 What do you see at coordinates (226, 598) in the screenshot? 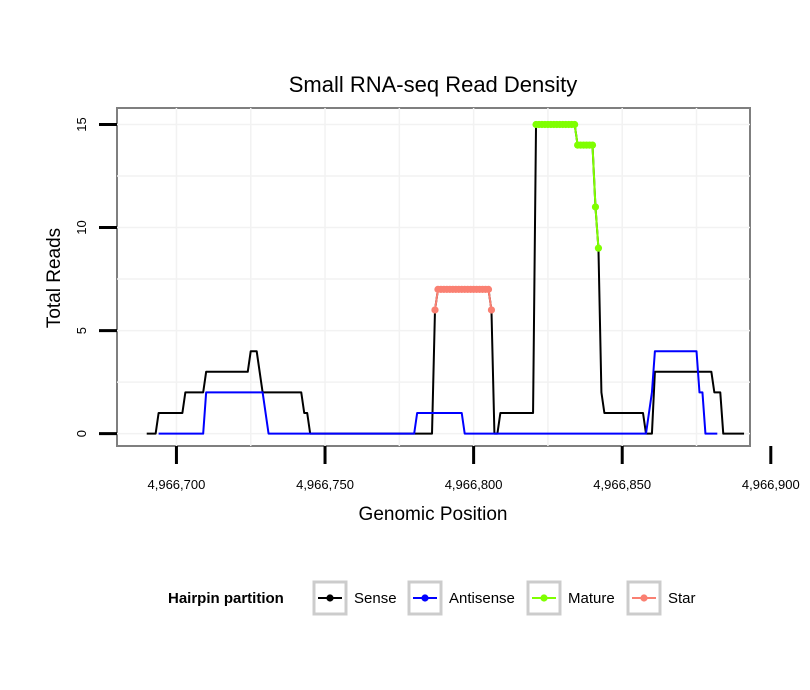
I see `legend-title: Hairpin partition` at bounding box center [226, 598].